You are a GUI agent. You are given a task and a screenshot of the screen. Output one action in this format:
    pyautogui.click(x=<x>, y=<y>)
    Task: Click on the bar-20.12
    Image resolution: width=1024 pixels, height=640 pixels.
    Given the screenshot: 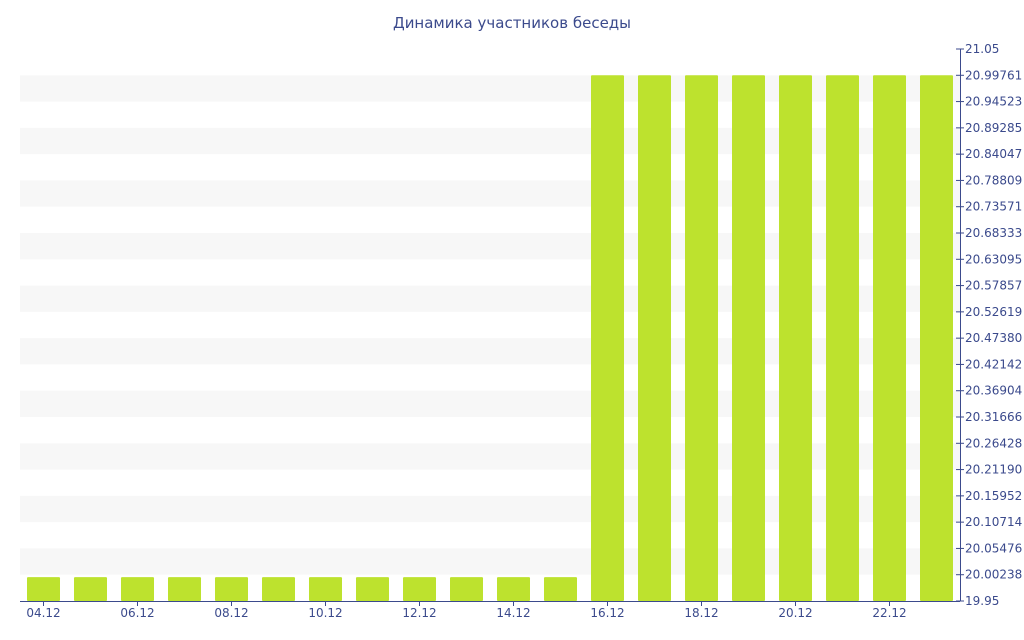 What is the action you would take?
    pyautogui.click(x=795, y=338)
    